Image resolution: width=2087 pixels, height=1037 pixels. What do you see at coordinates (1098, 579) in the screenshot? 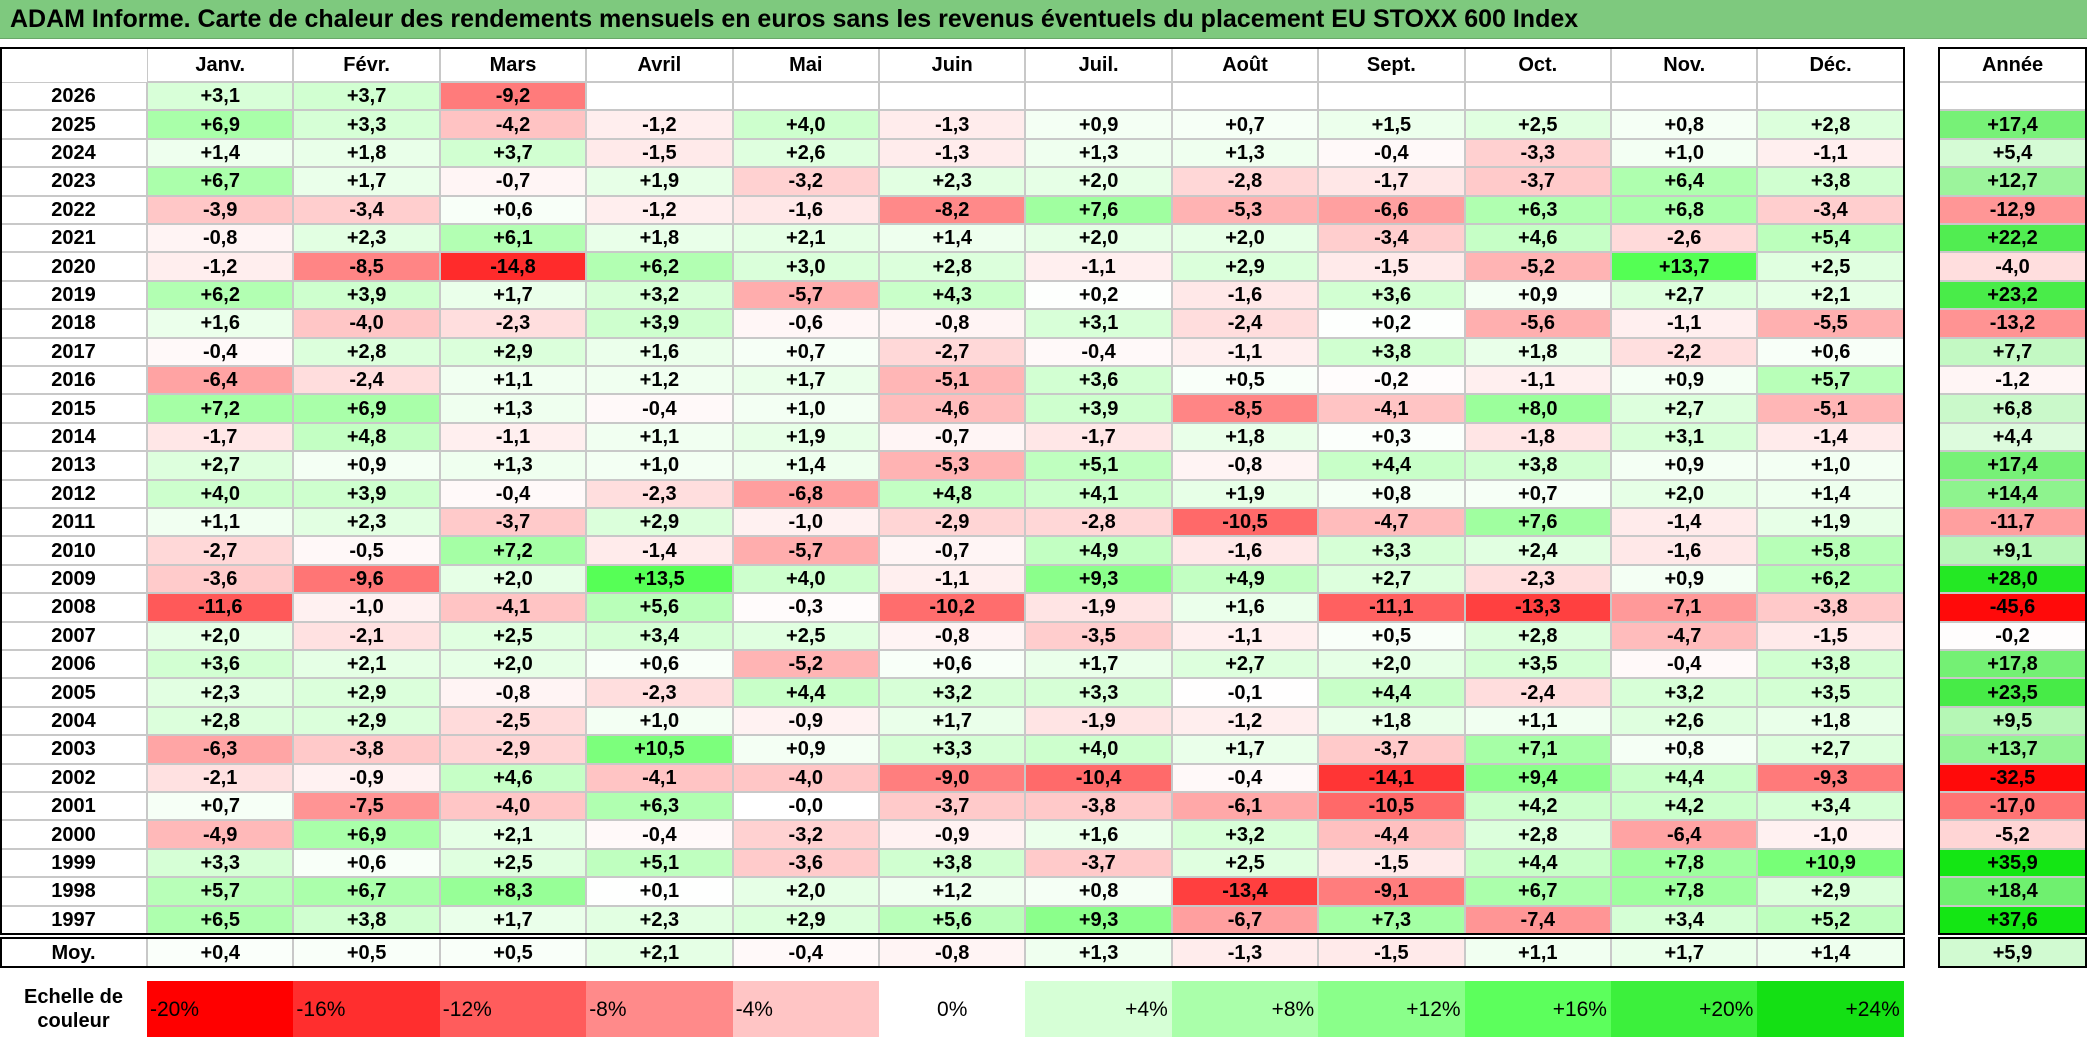
I see `heatmap-cell: +9,3` at bounding box center [1098, 579].